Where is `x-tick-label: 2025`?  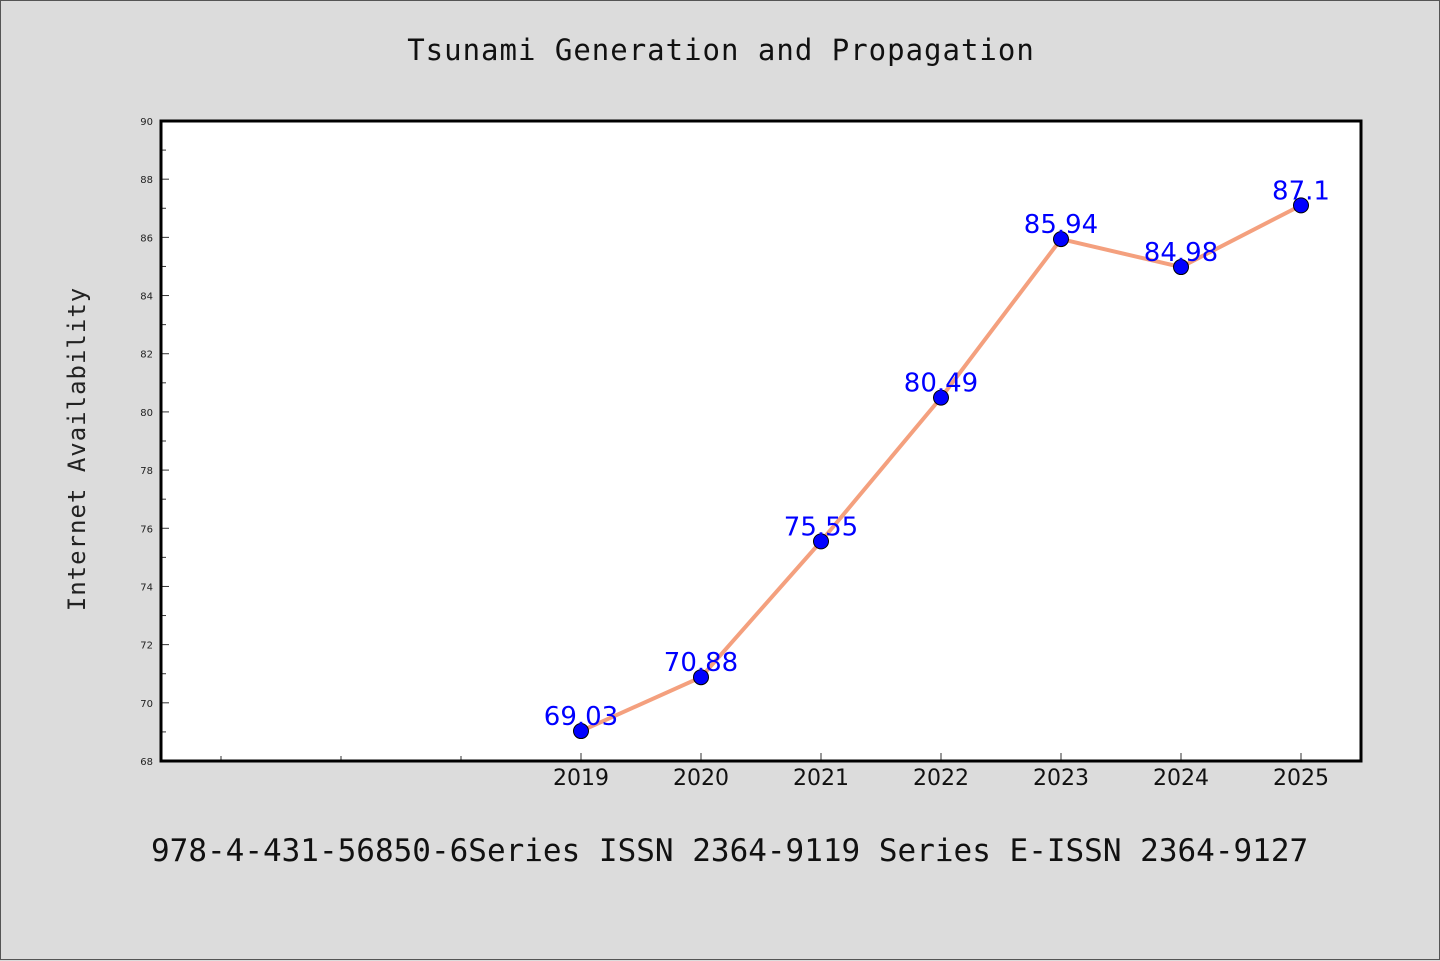
x-tick-label: 2025 is located at coordinates (1301, 778).